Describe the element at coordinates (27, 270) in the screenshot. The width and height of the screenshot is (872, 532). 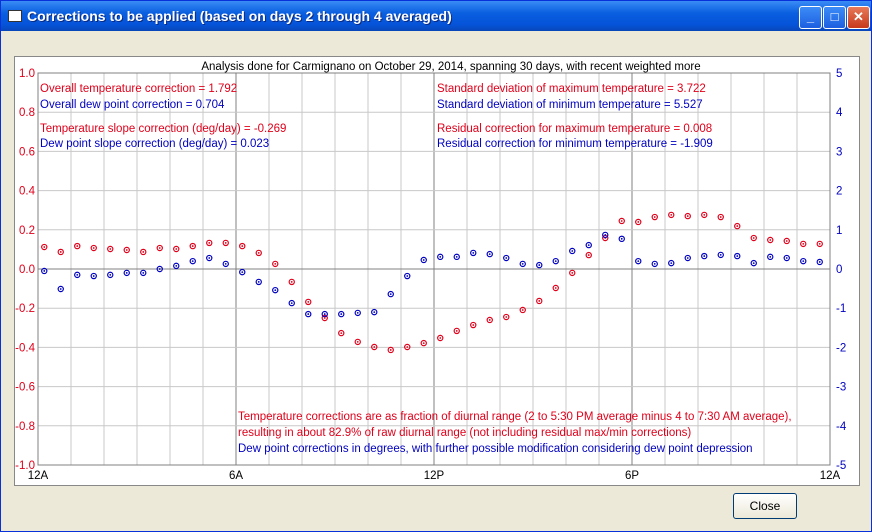
I see `left-tick-label: 0.0` at that location.